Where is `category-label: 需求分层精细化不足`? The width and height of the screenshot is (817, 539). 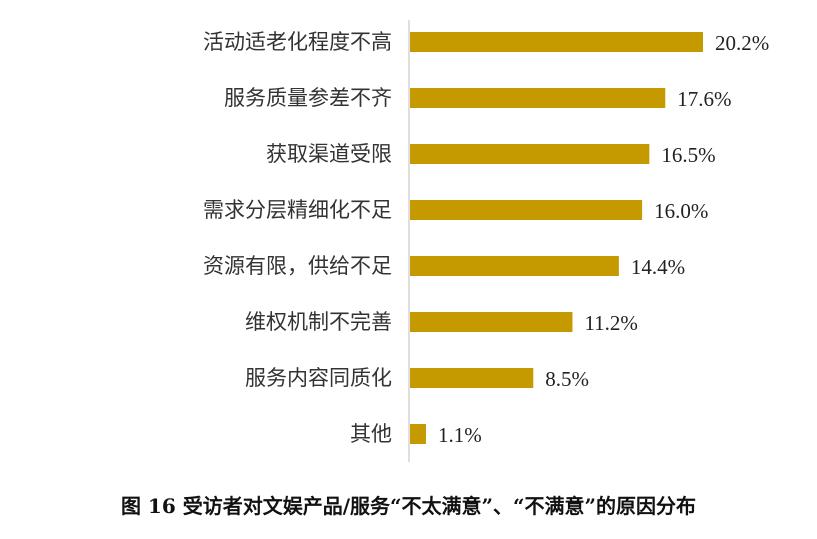
category-label: 需求分层精细化不足 is located at coordinates (297, 210).